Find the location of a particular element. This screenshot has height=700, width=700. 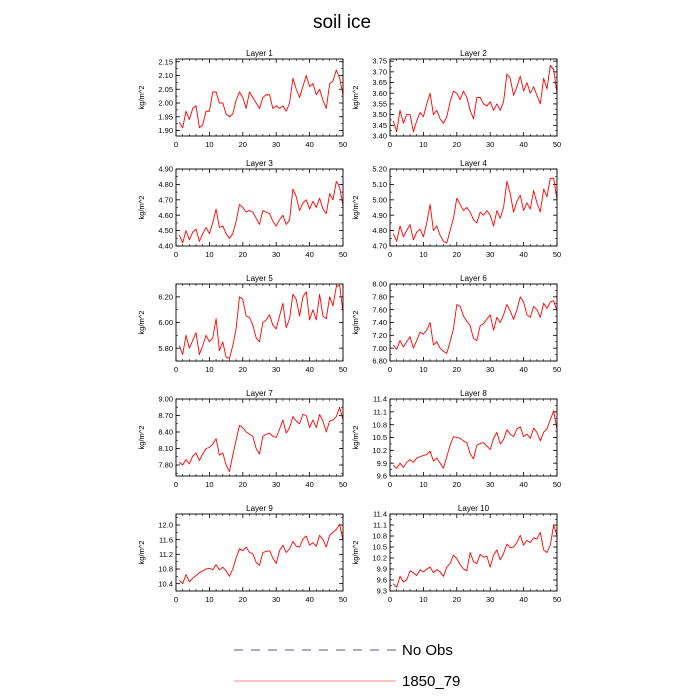

y-tick-label: 10.4 is located at coordinates (165, 583).